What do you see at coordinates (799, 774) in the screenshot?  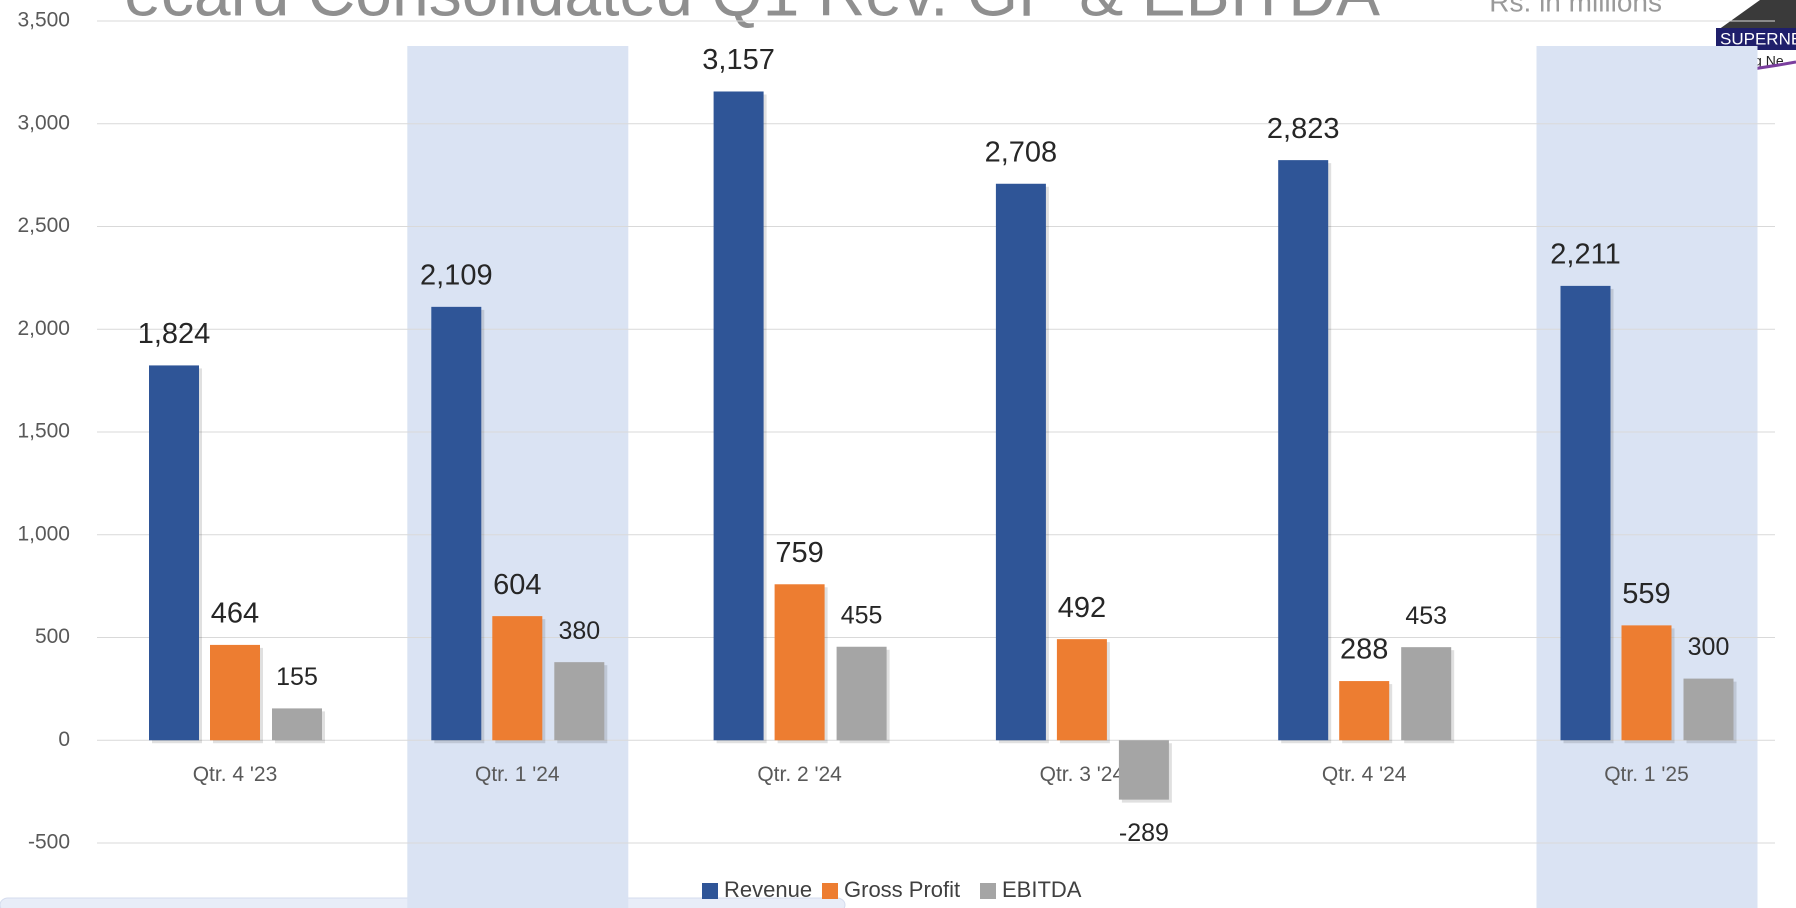 I see `x-tick-label: Qtr. 2 '24` at bounding box center [799, 774].